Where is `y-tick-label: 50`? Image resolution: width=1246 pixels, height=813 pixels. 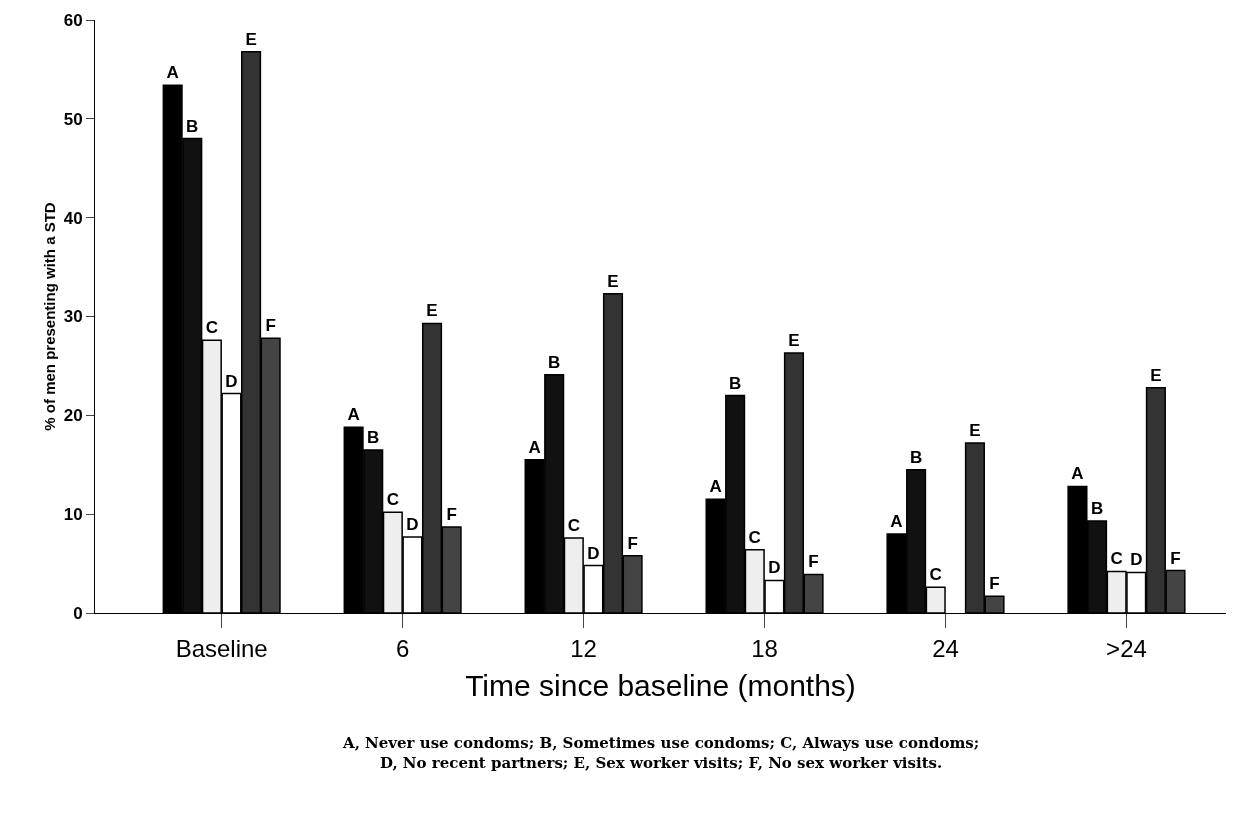 y-tick-label: 50 is located at coordinates (73, 119).